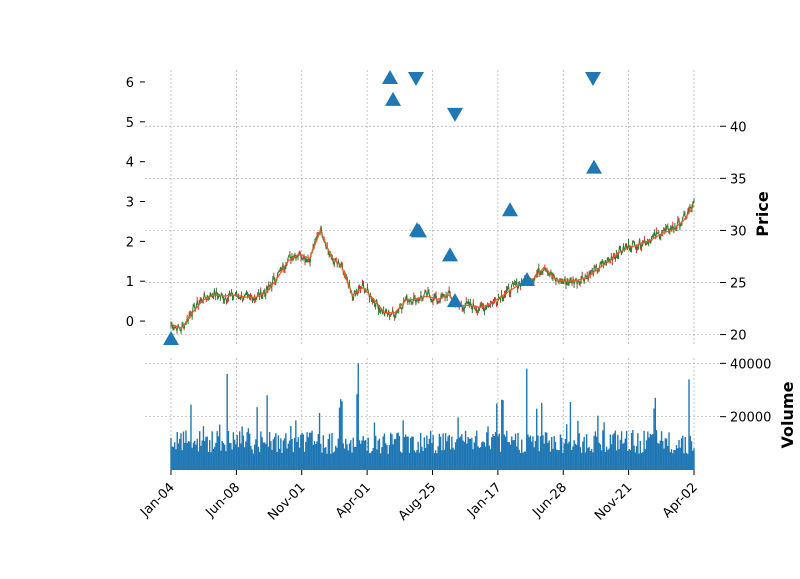 The image size is (800, 579). I want to click on price-tick-label: 20, so click(738, 336).